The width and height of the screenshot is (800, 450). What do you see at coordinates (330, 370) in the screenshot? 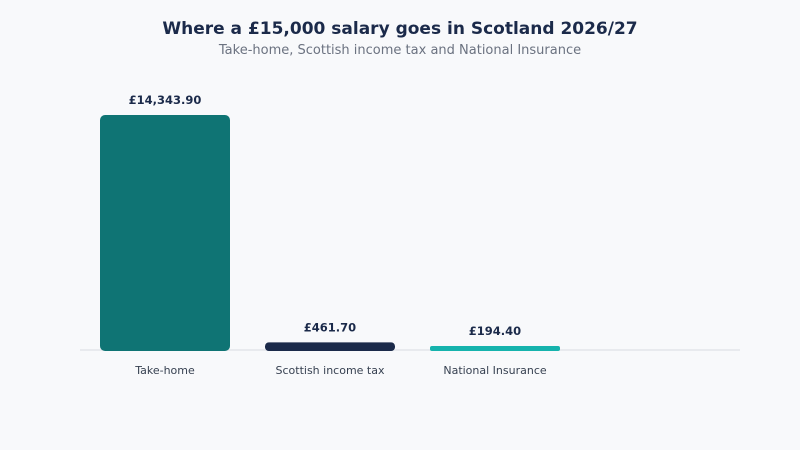
I see `x-tick-label: Scottish income tax` at bounding box center [330, 370].